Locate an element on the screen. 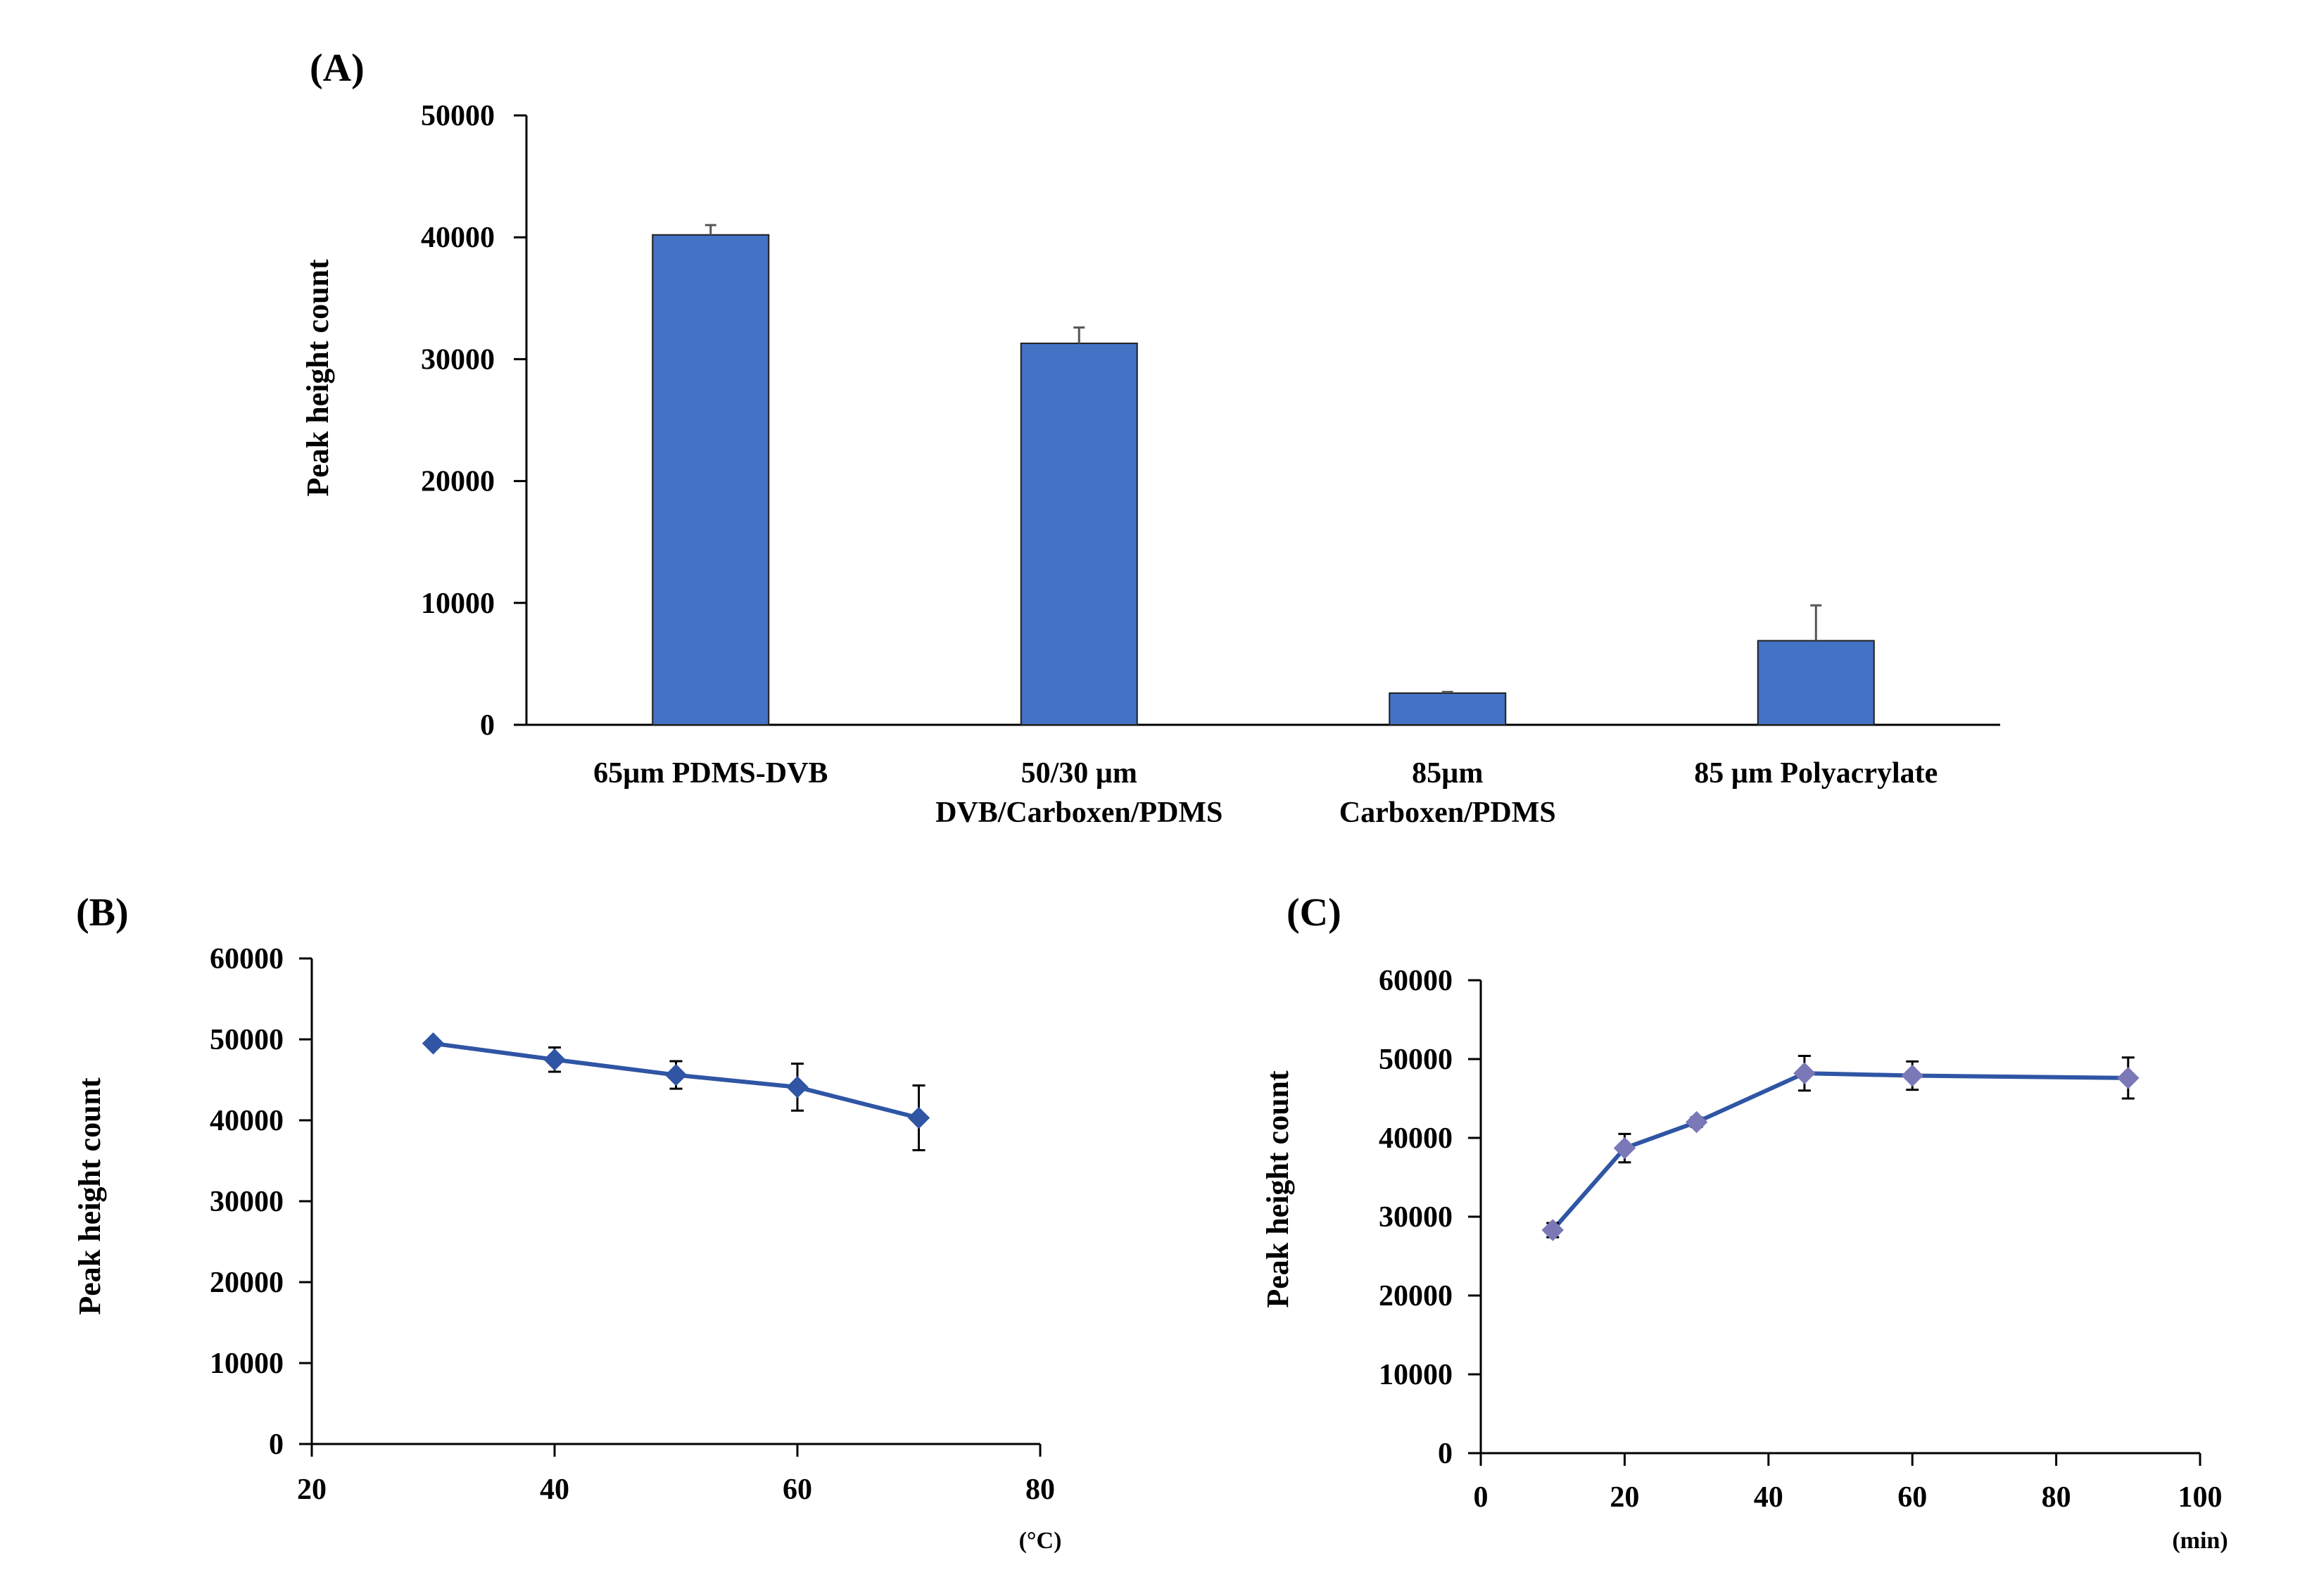 Image resolution: width=2300 pixels, height=1596 pixels. panel-b-x-tick-label: 80 is located at coordinates (1040, 1490).